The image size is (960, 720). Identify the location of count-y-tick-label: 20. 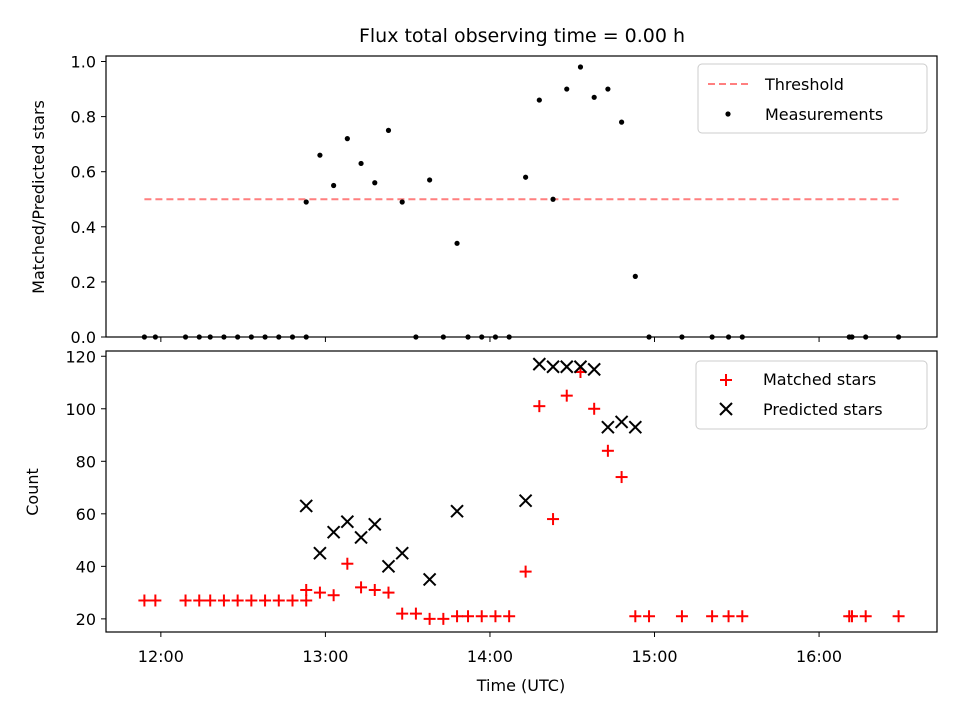
(86, 619).